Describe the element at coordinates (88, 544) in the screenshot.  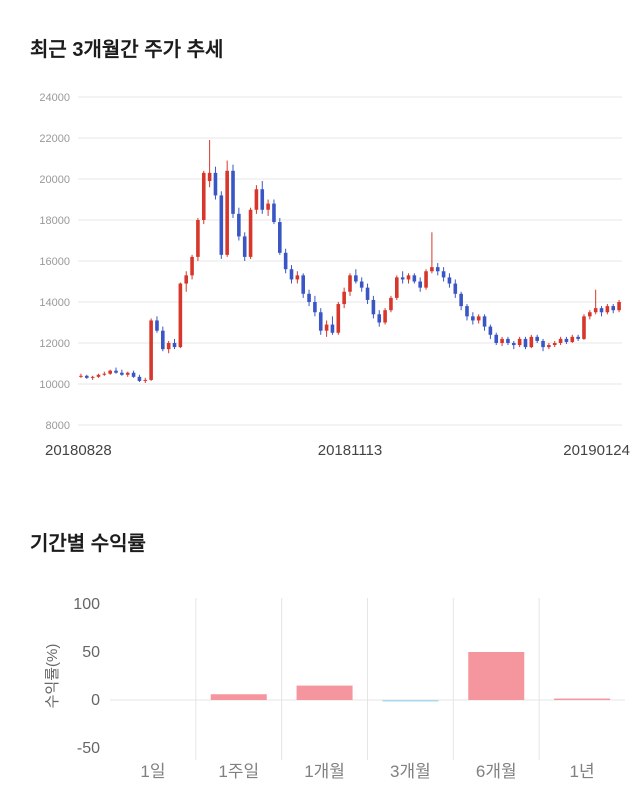
I see `return-chart-title: 기간별 수익률` at that location.